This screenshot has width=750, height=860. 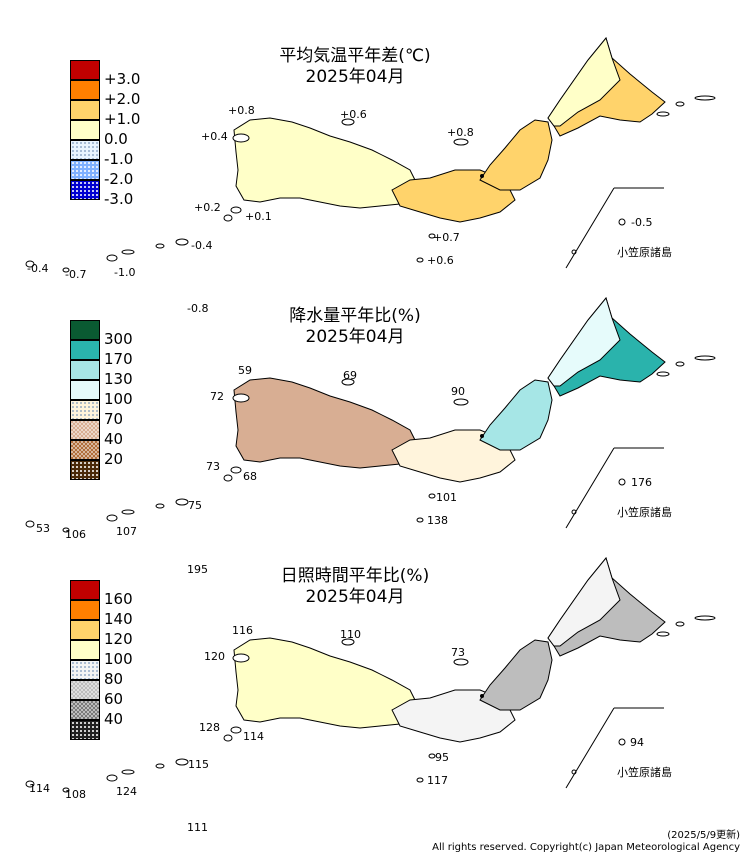 What do you see at coordinates (119, 159) in the screenshot?
I see `legend-label: -1.0` at bounding box center [119, 159].